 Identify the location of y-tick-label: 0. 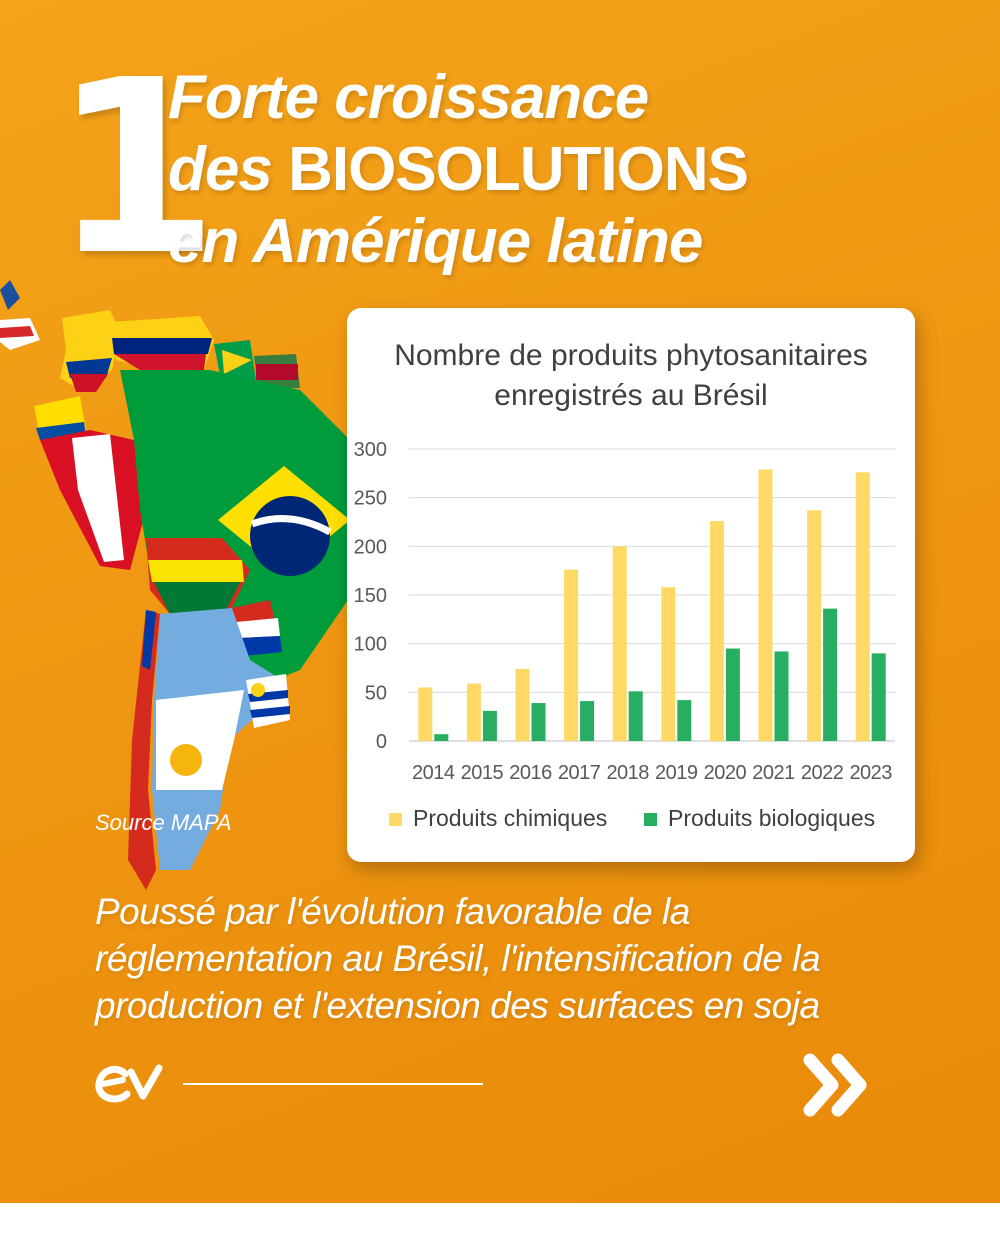
(381, 742).